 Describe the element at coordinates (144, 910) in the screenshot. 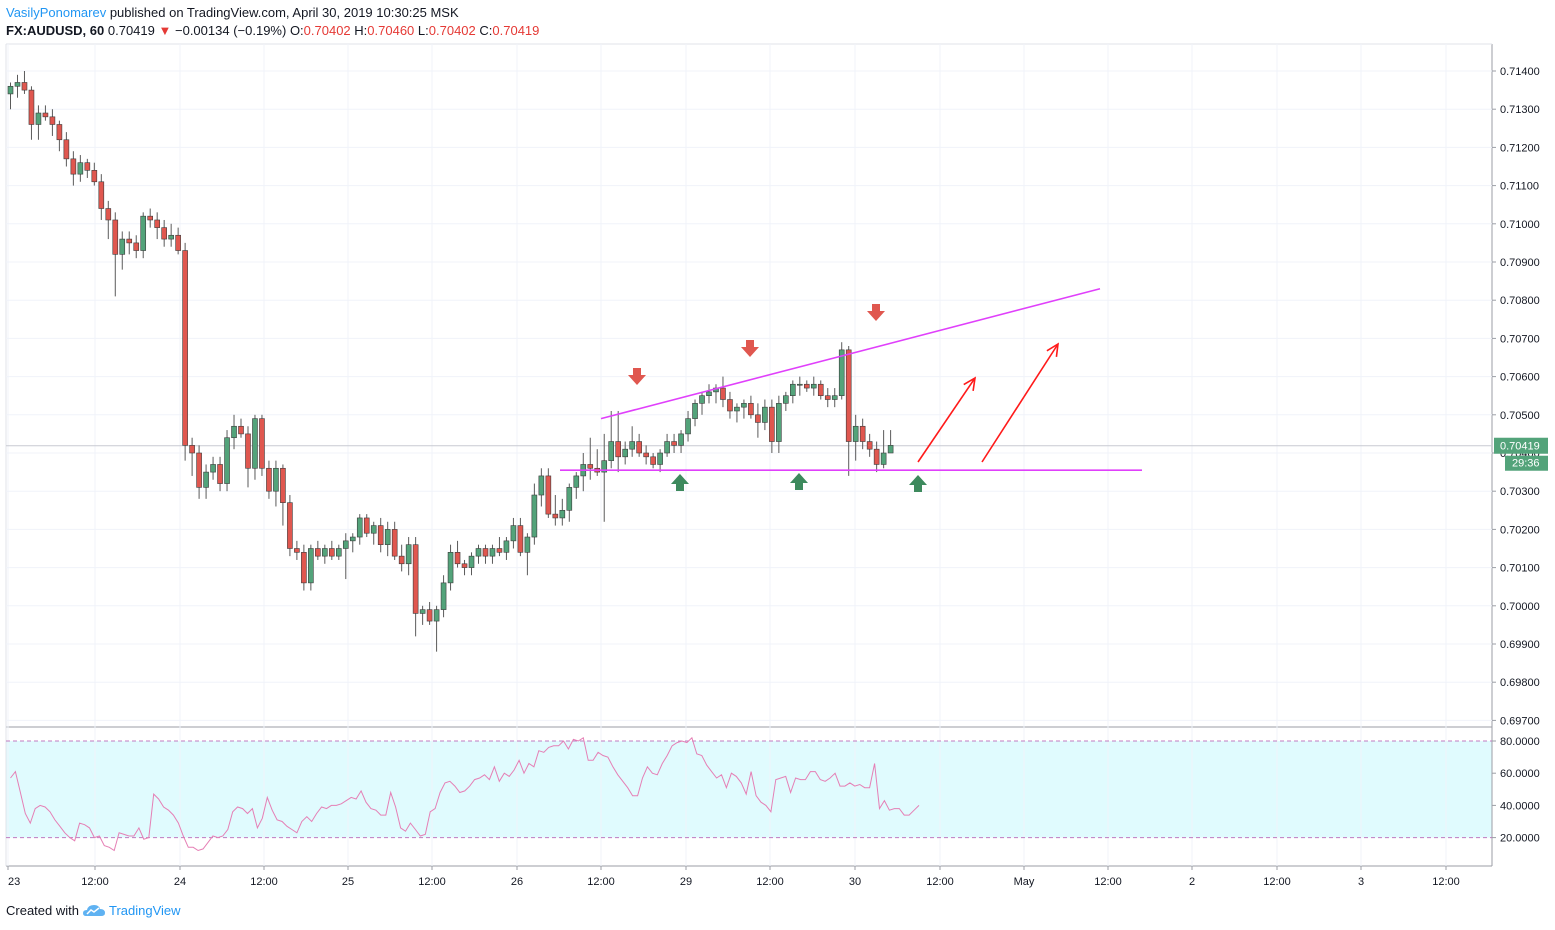

I see `tradingview-brand: TradingView` at that location.